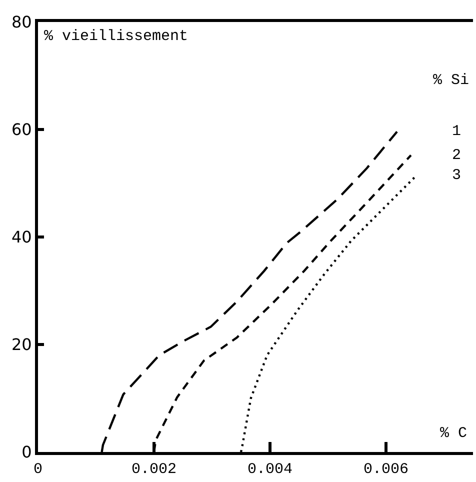 This screenshot has width=476, height=482. Describe the element at coordinates (21, 344) in the screenshot. I see `y-tick-label: 20` at that location.